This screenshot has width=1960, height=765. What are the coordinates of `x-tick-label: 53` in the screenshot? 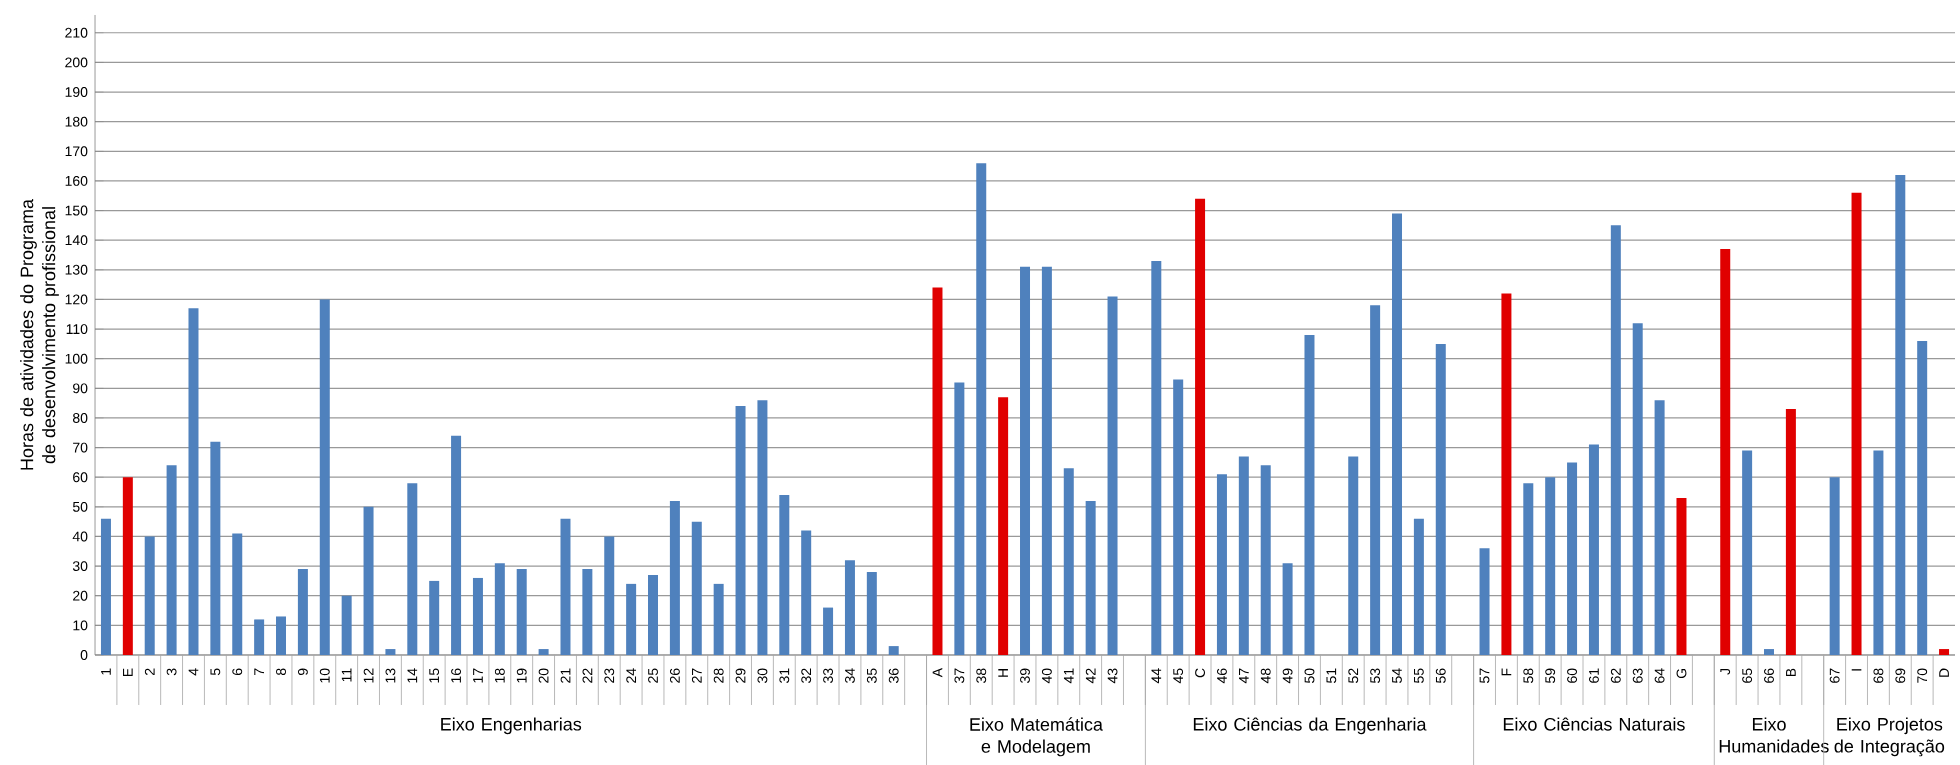 It's located at (1375, 675).